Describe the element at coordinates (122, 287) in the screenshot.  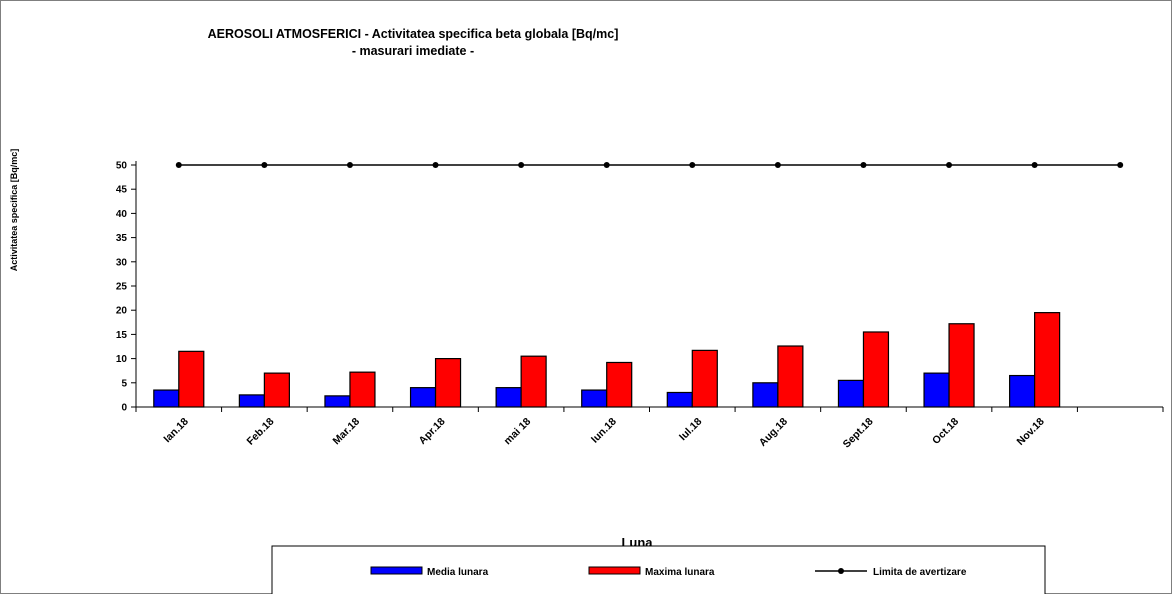
I see `y-tick-label: 25` at that location.